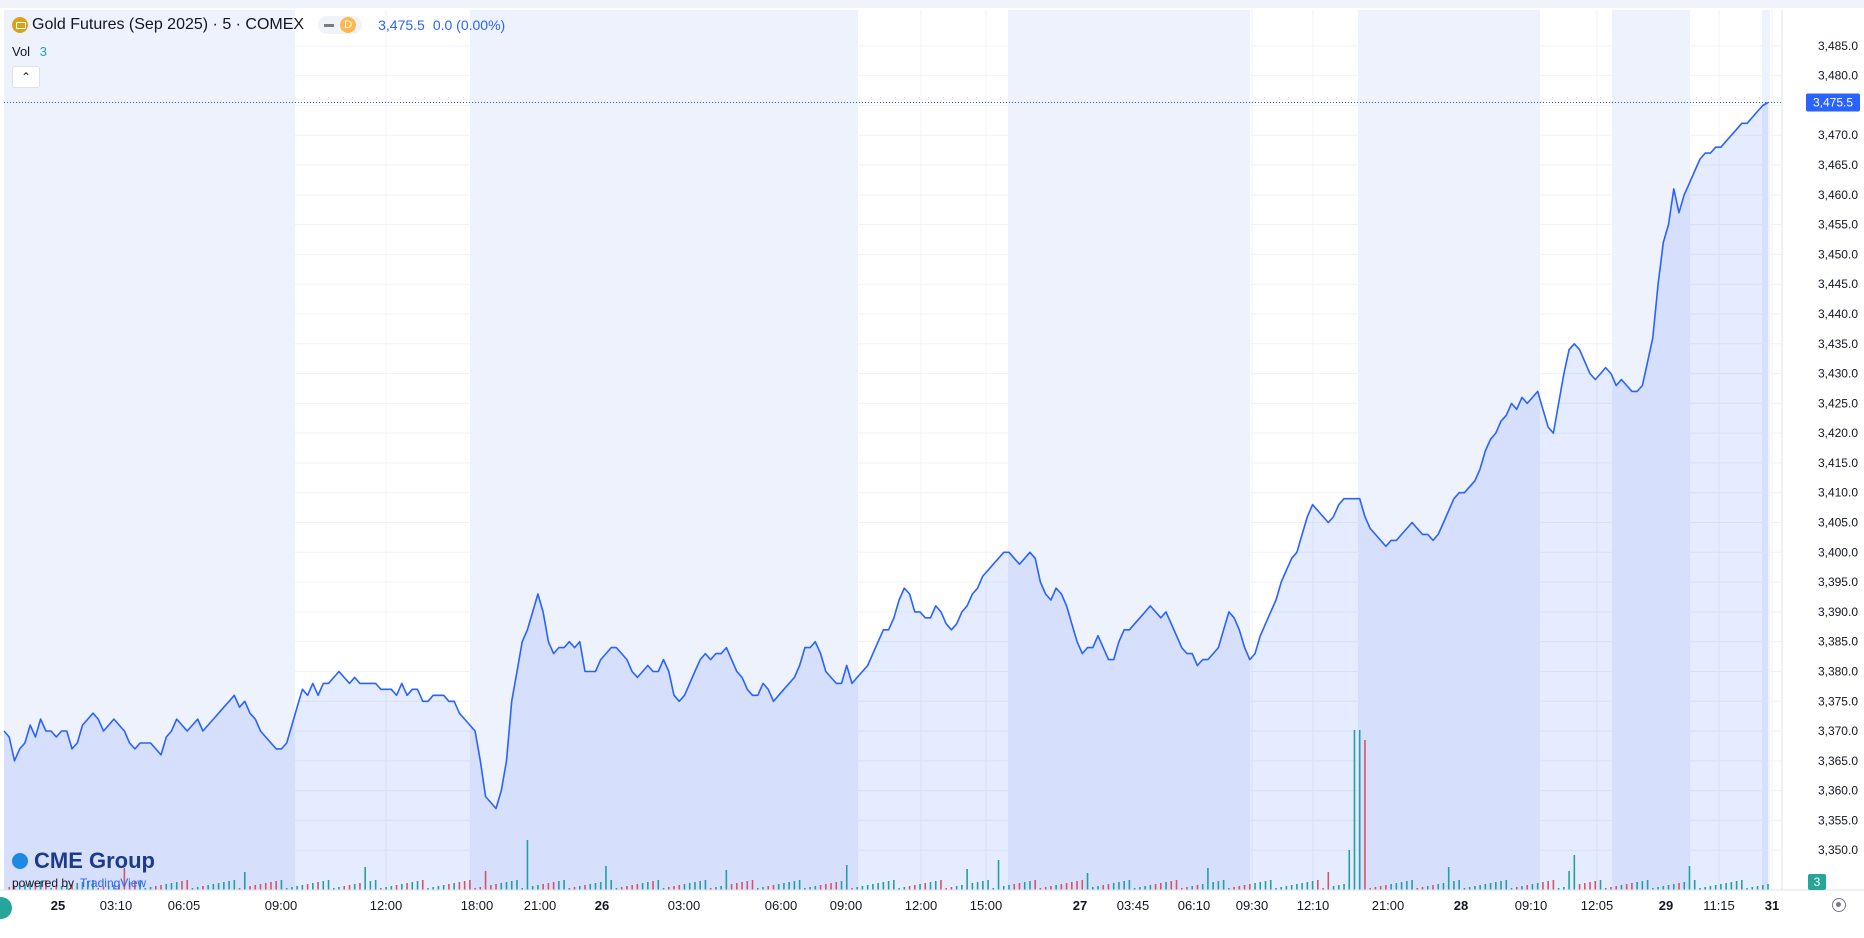  I want to click on x-tick-label: 15:00, so click(986, 905).